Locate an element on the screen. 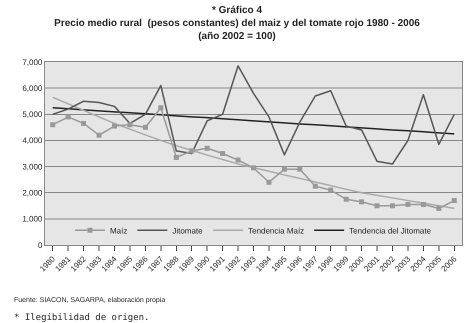 Image resolution: width=474 pixels, height=323 pixels. y-tick-label: 3,000 is located at coordinates (32, 167).